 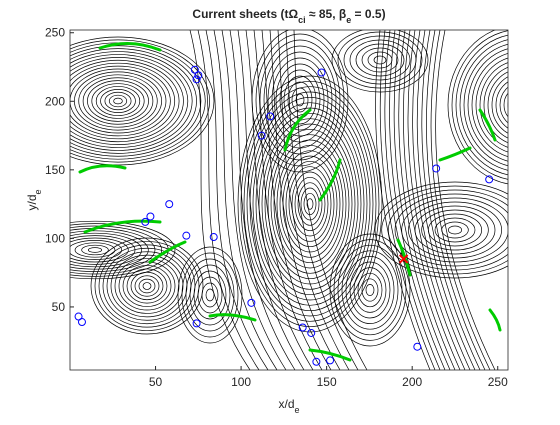 I want to click on text-part: x/d, so click(x=286, y=404).